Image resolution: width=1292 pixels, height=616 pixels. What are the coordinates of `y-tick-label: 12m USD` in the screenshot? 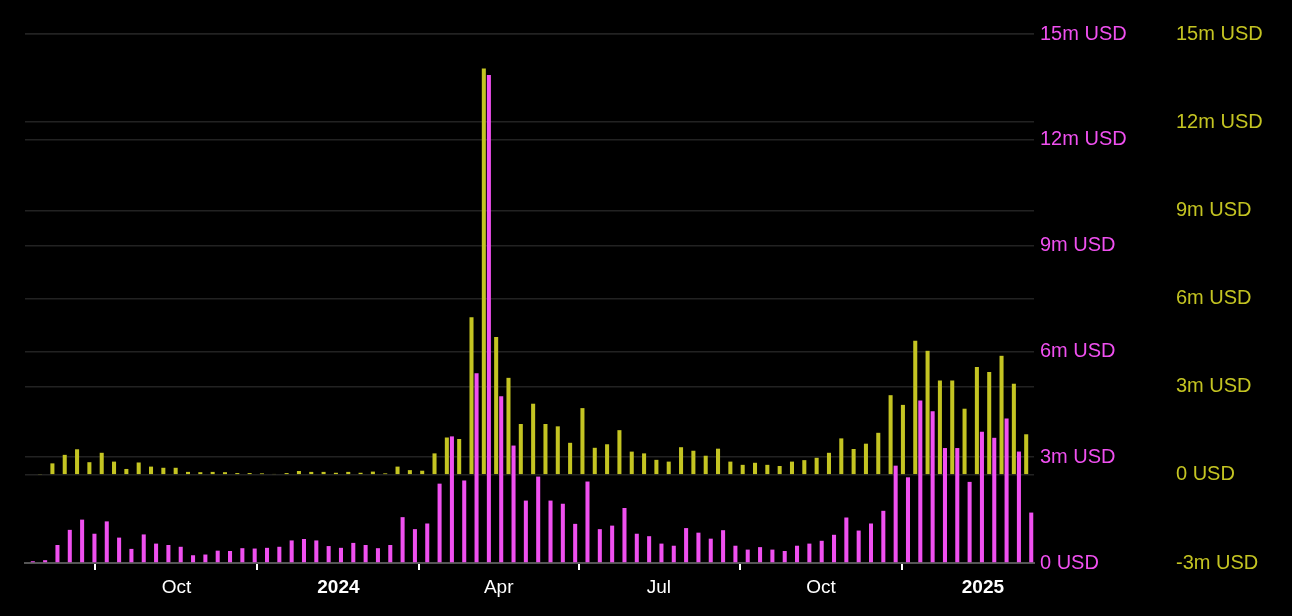 It's located at (1083, 138).